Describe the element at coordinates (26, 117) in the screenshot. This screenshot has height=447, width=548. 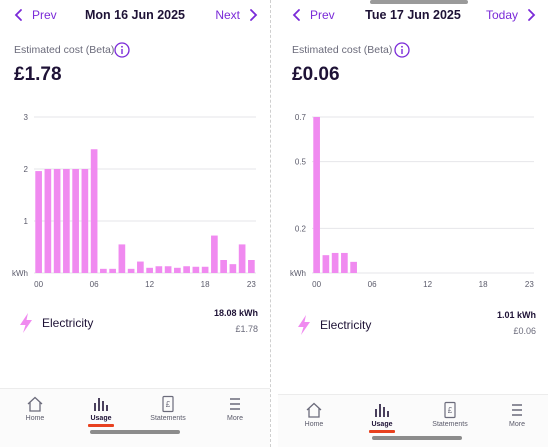
I see `y-tick-label: 3` at that location.